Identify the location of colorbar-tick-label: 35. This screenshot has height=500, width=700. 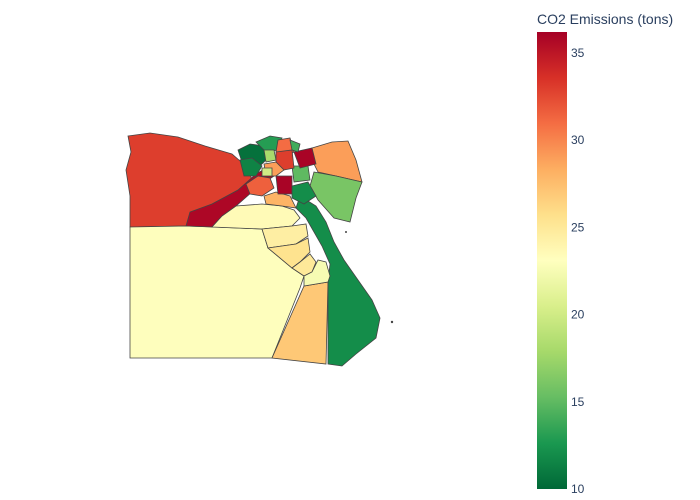
(578, 53).